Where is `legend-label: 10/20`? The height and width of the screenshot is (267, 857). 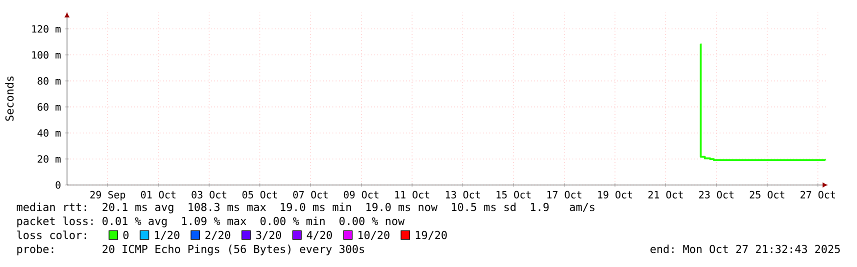
legend-label: 10/20 is located at coordinates (374, 235).